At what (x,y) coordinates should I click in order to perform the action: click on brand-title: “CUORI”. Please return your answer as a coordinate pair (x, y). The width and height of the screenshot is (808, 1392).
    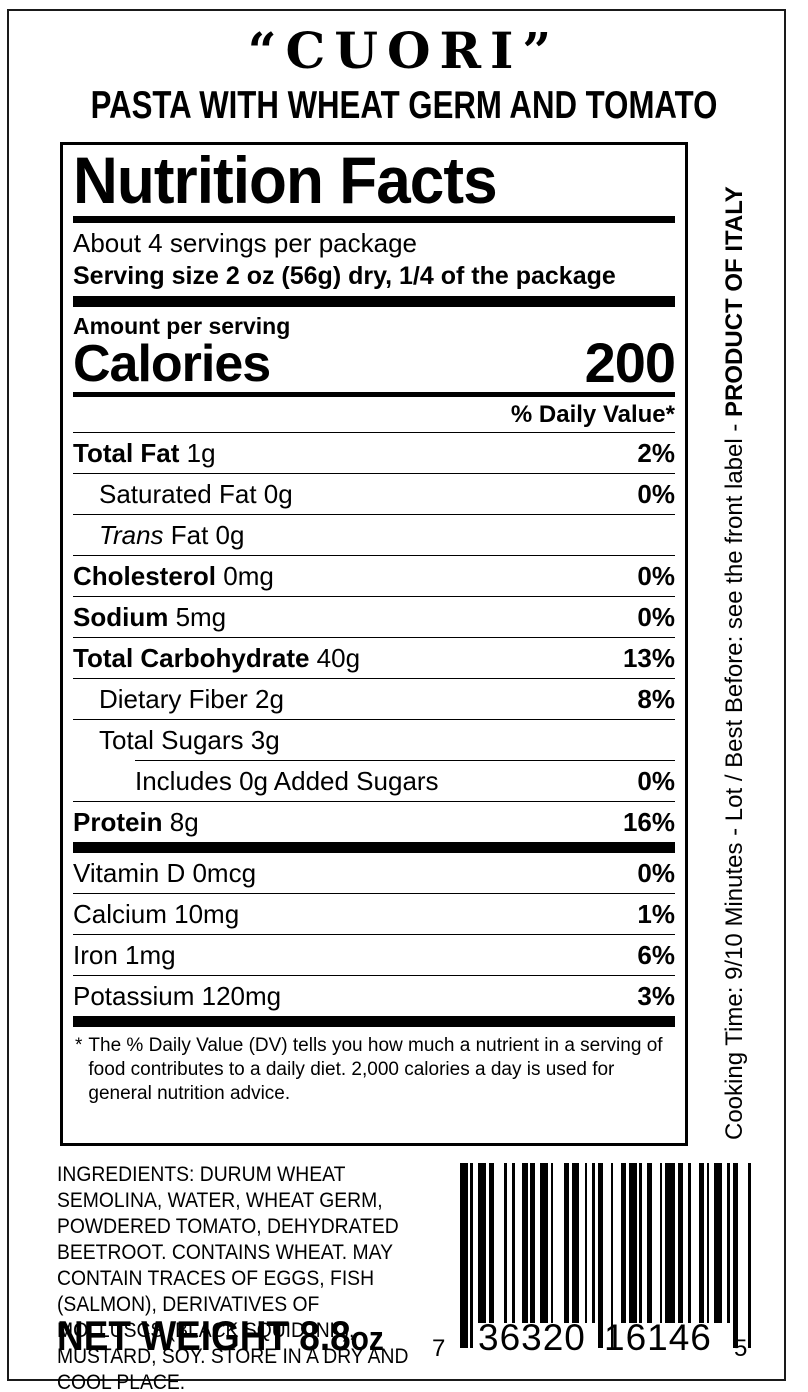
    Looking at the image, I should click on (404, 50).